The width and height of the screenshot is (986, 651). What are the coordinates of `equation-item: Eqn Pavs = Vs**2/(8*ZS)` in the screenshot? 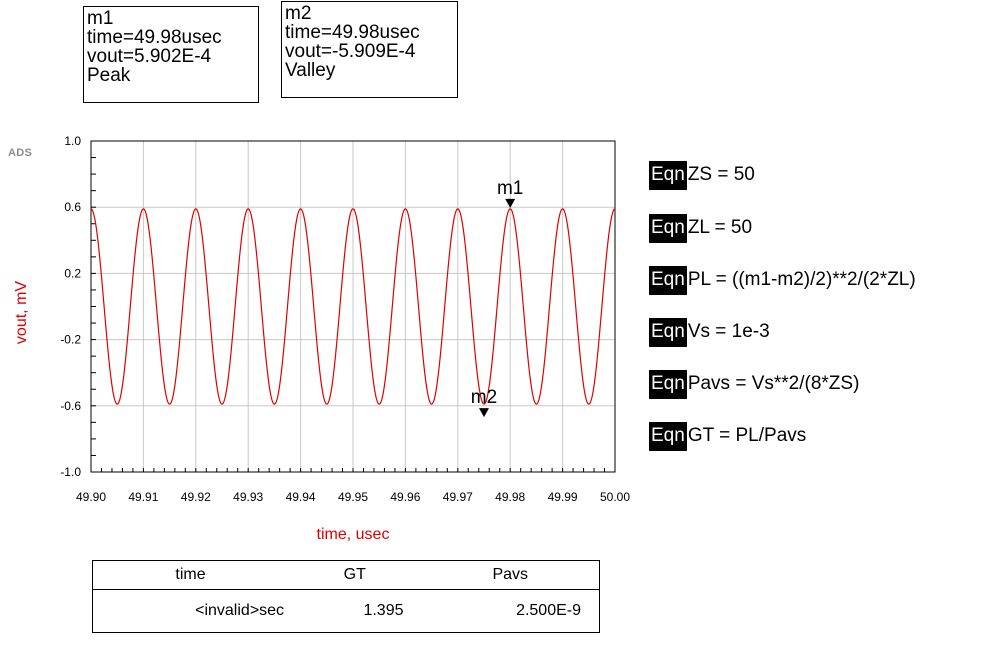 It's located at (754, 384).